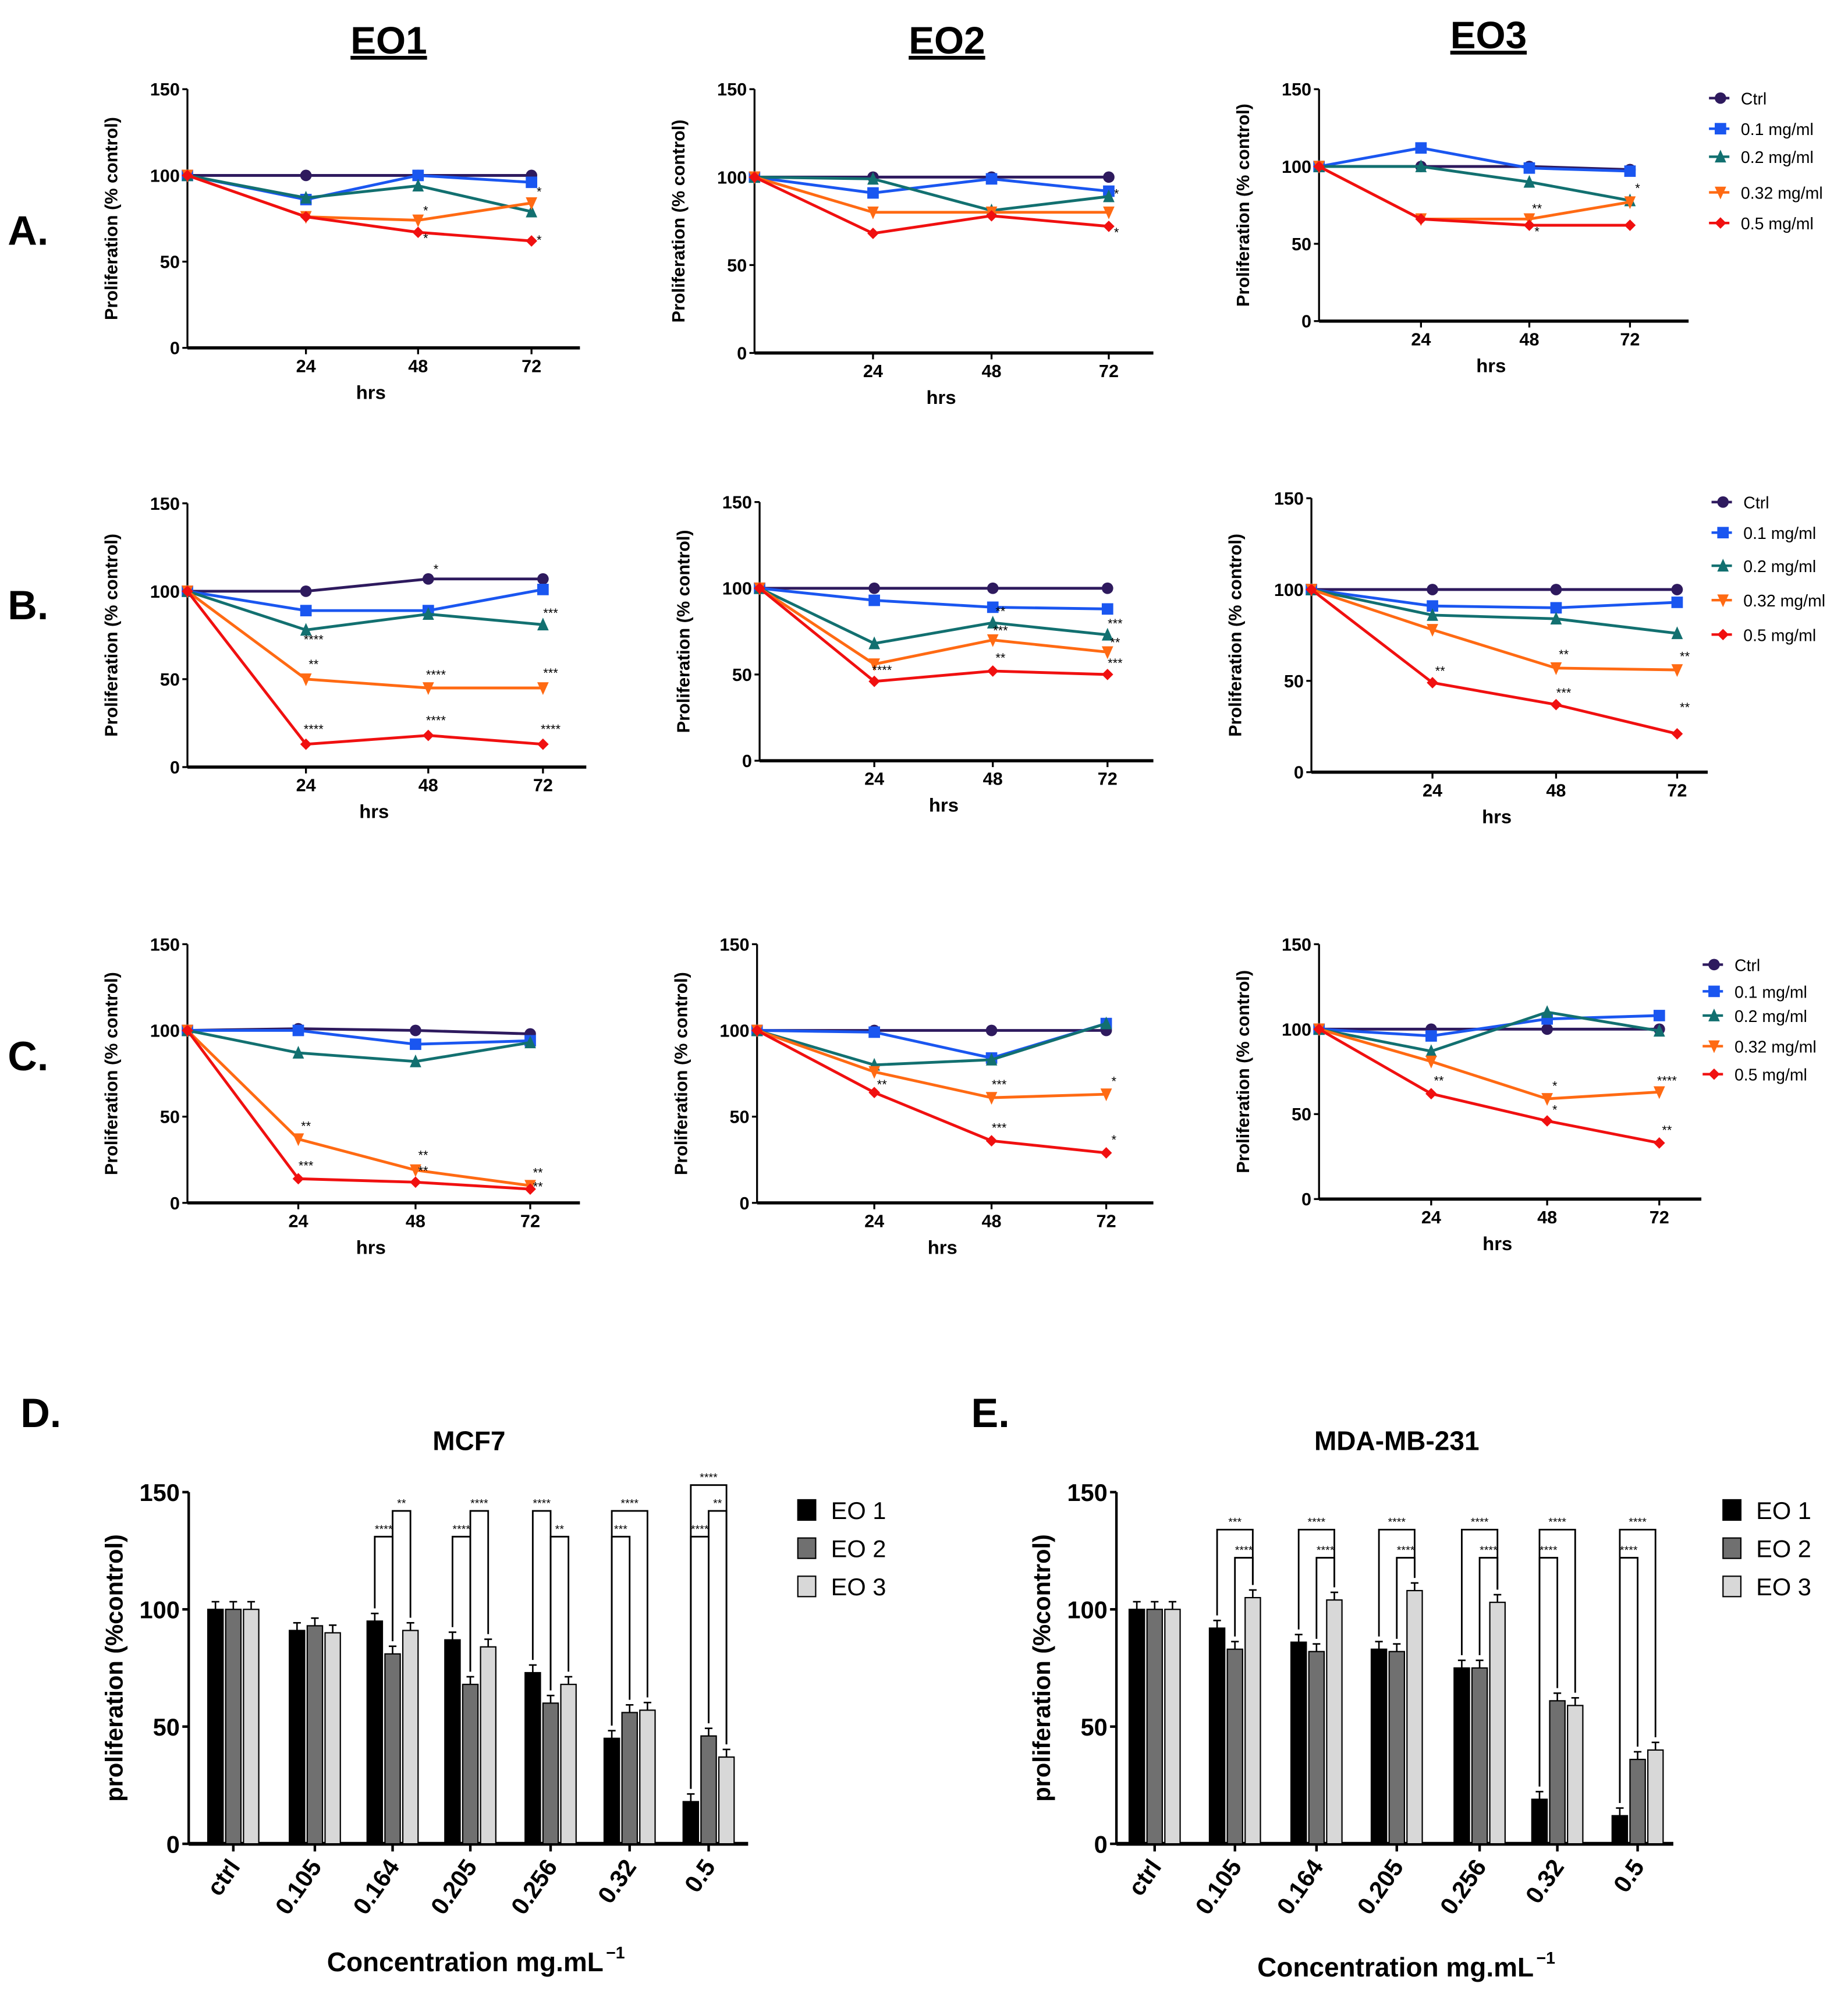 This screenshot has width=1848, height=1998. What do you see at coordinates (1294, 681) in the screenshot?
I see `y-tick-label: 50` at bounding box center [1294, 681].